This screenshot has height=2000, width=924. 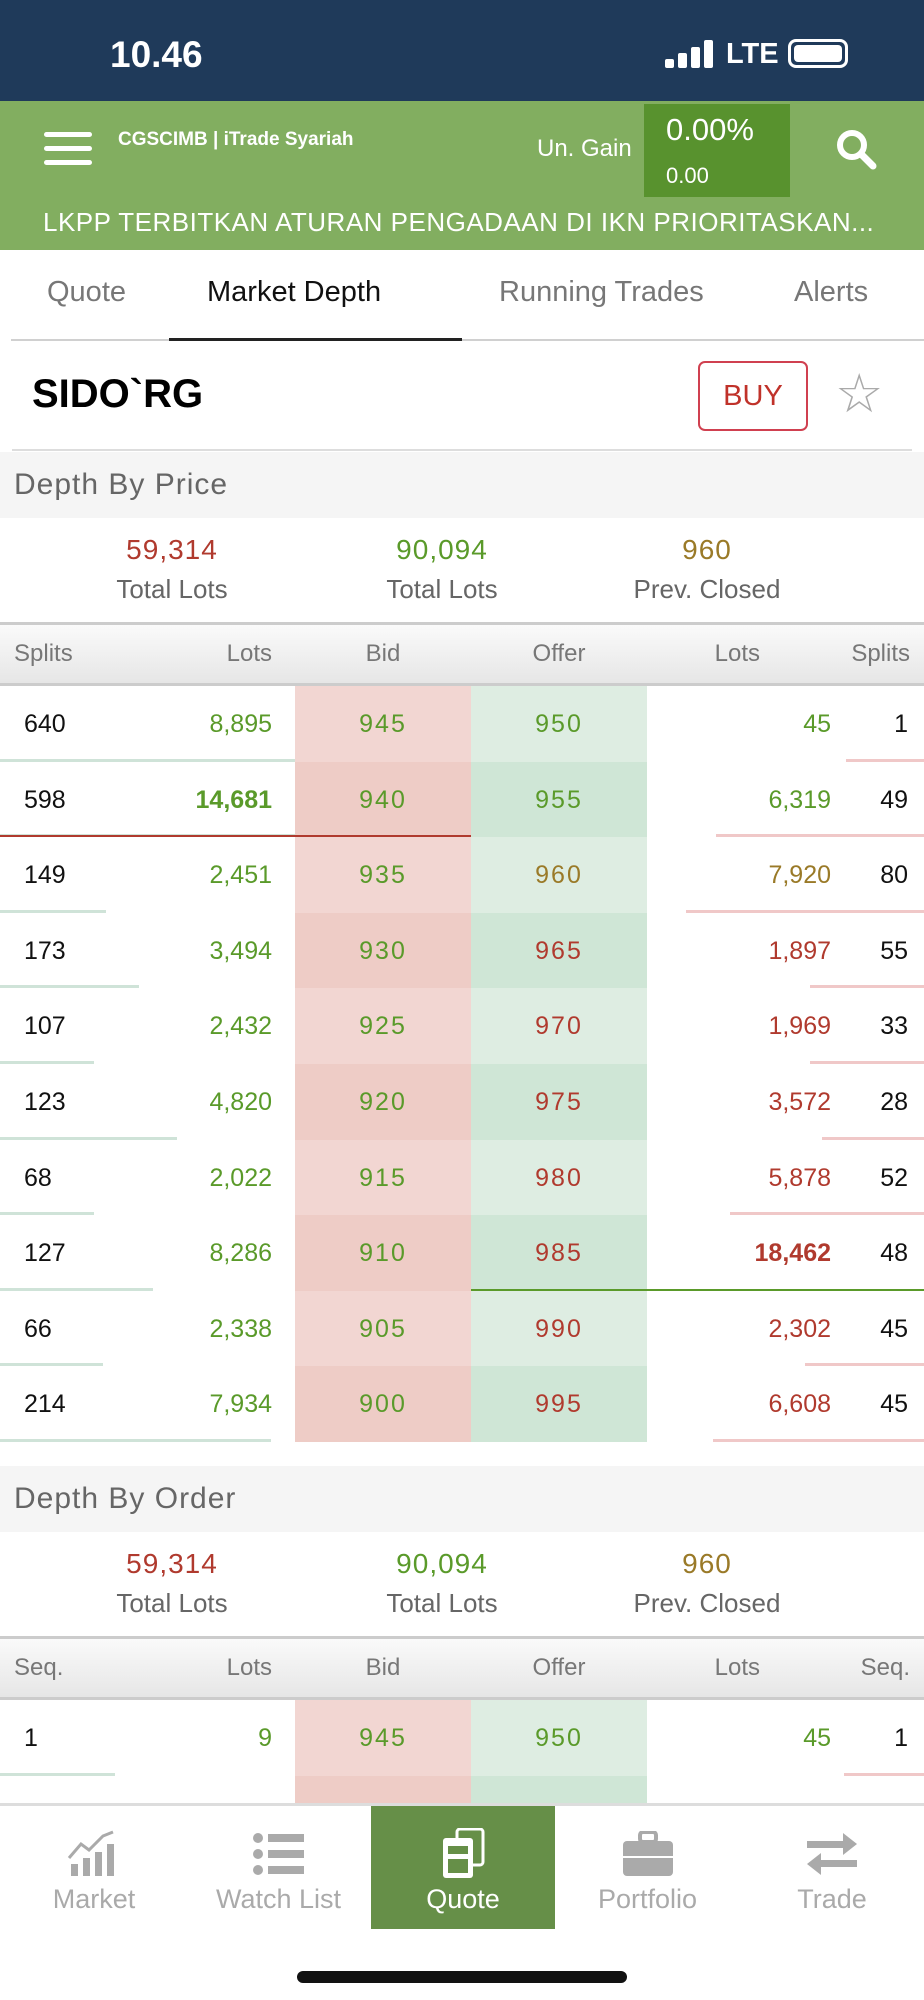 What do you see at coordinates (462, 1253) in the screenshot?
I see `depth-row: 127 8,286 910 985 18,462 48` at bounding box center [462, 1253].